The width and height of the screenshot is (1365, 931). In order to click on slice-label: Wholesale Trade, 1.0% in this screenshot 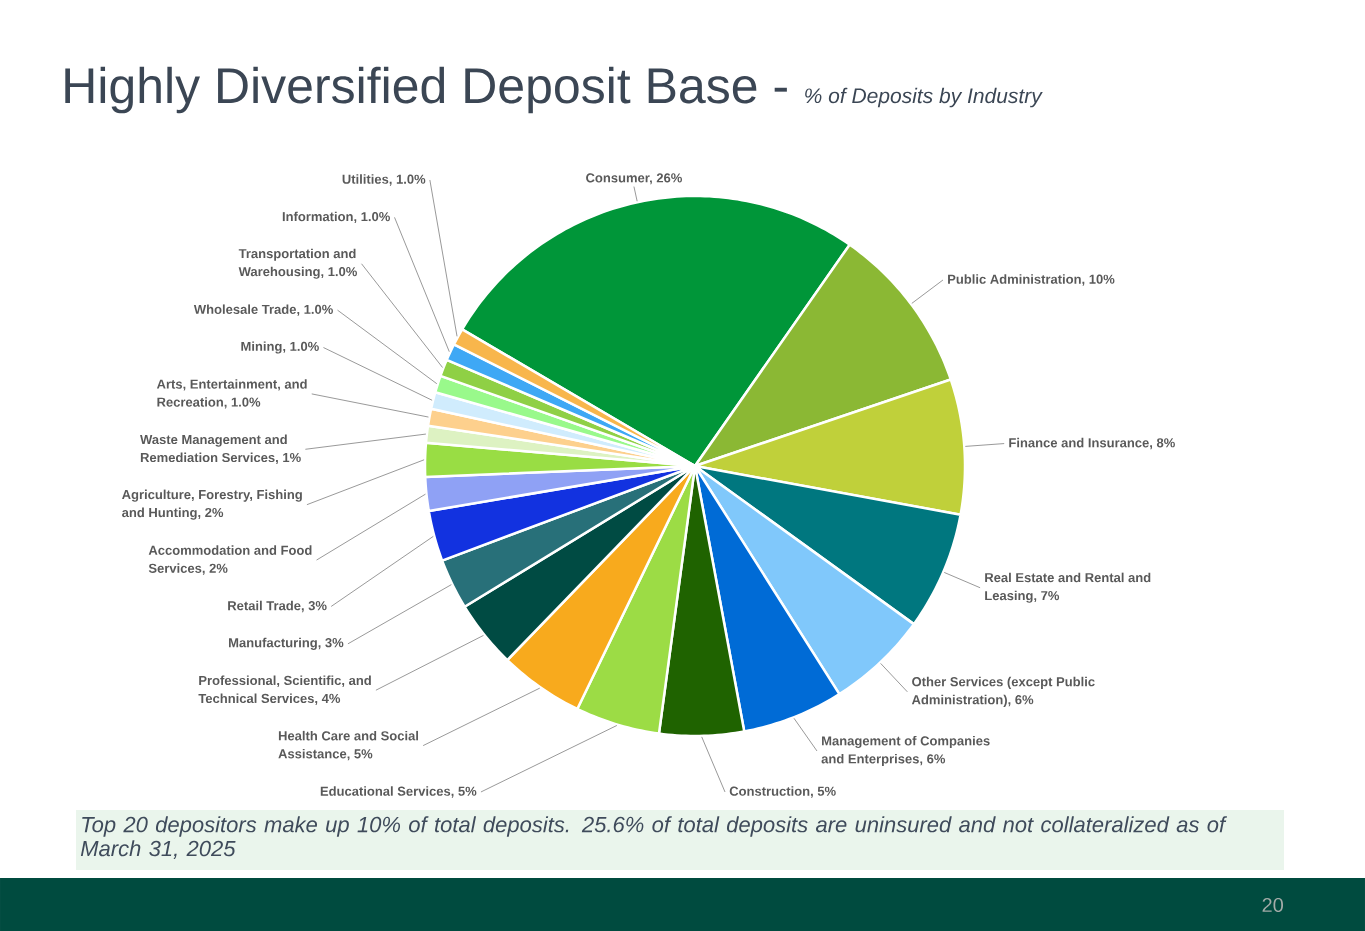, I will do `click(263, 310)`.